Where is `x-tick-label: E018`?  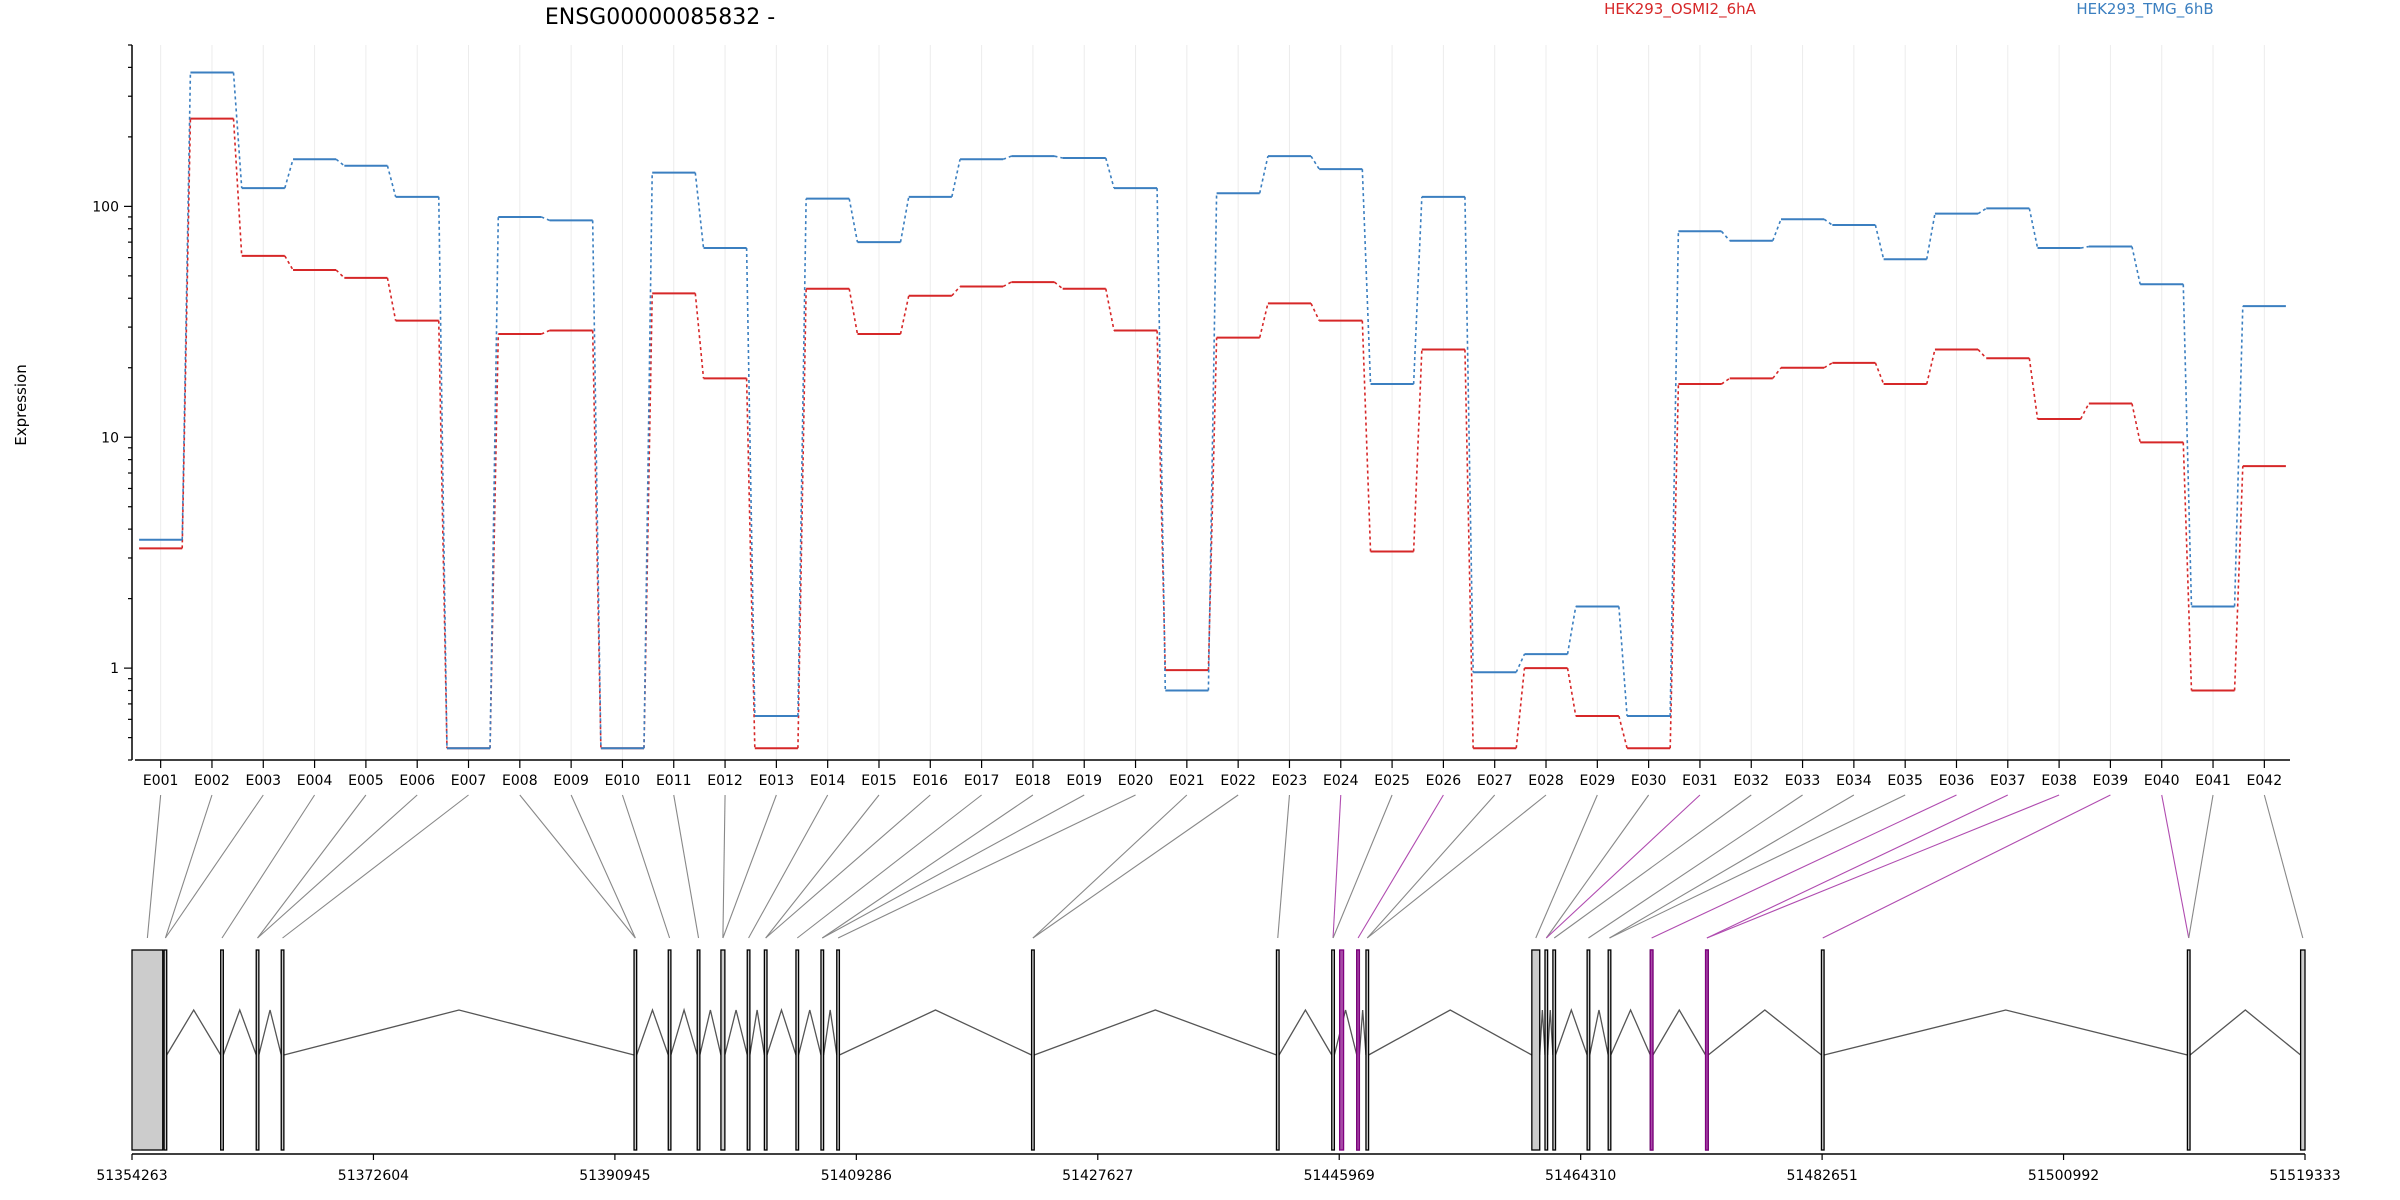
x-tick-label: E018 is located at coordinates (1033, 781).